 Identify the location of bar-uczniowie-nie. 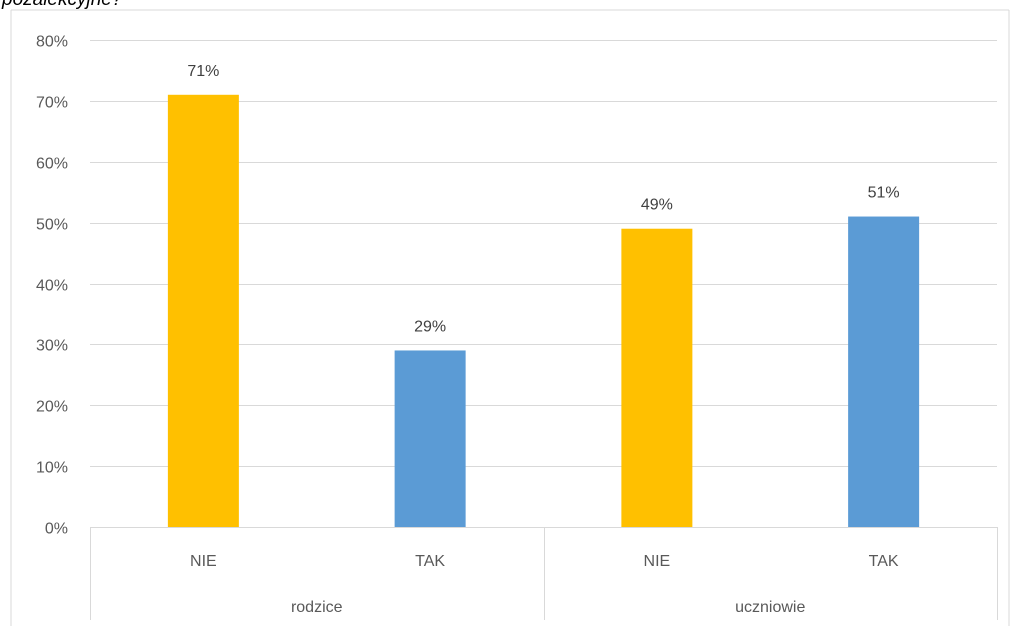
(657, 377).